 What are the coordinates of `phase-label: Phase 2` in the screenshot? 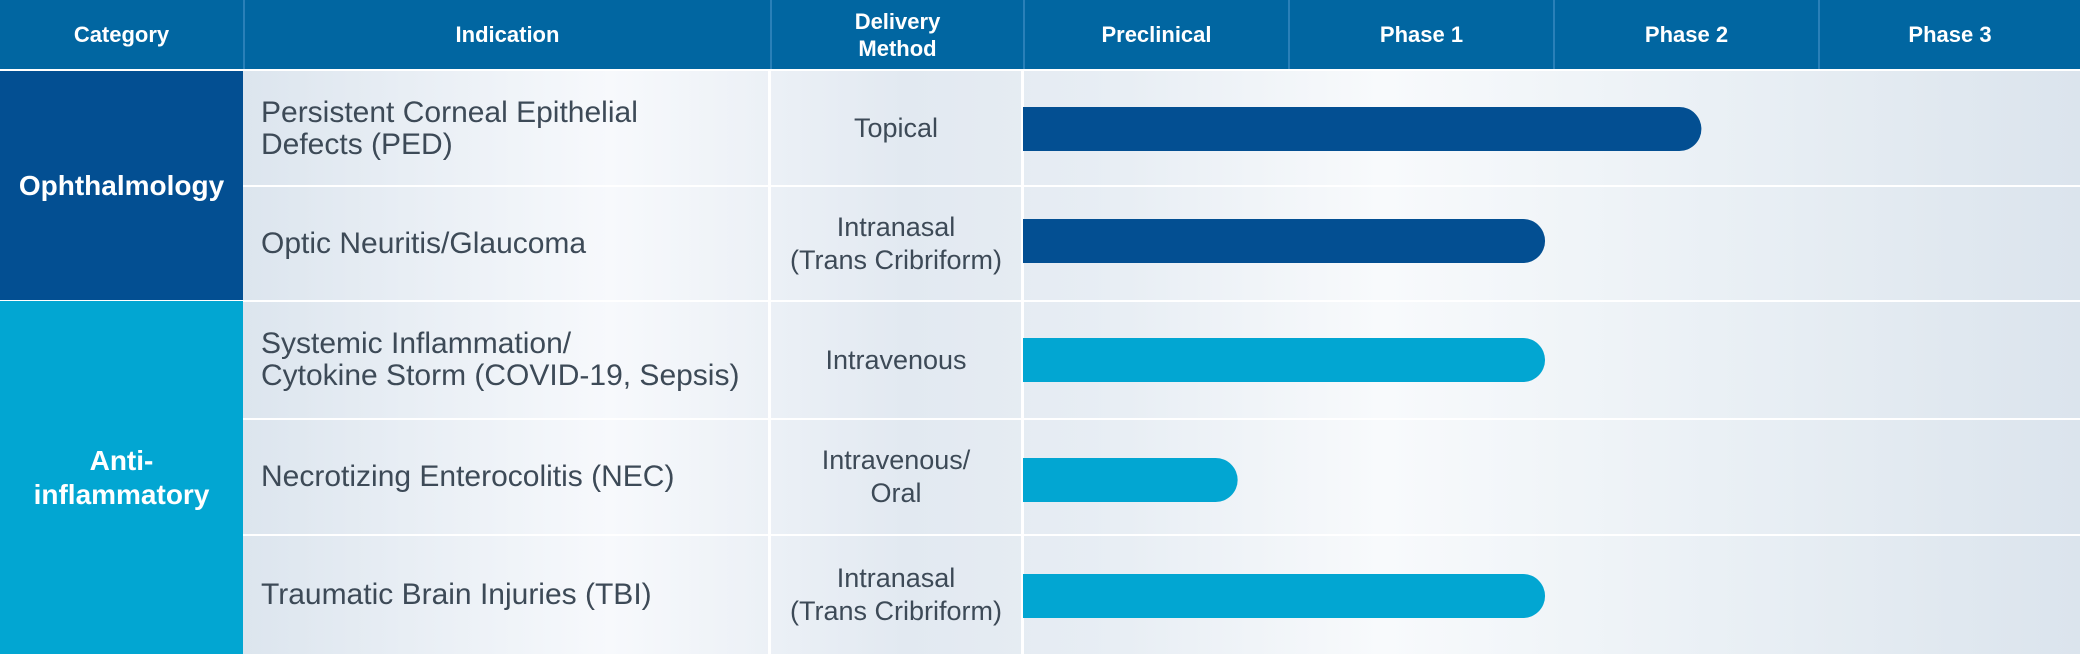 It's located at (1686, 34).